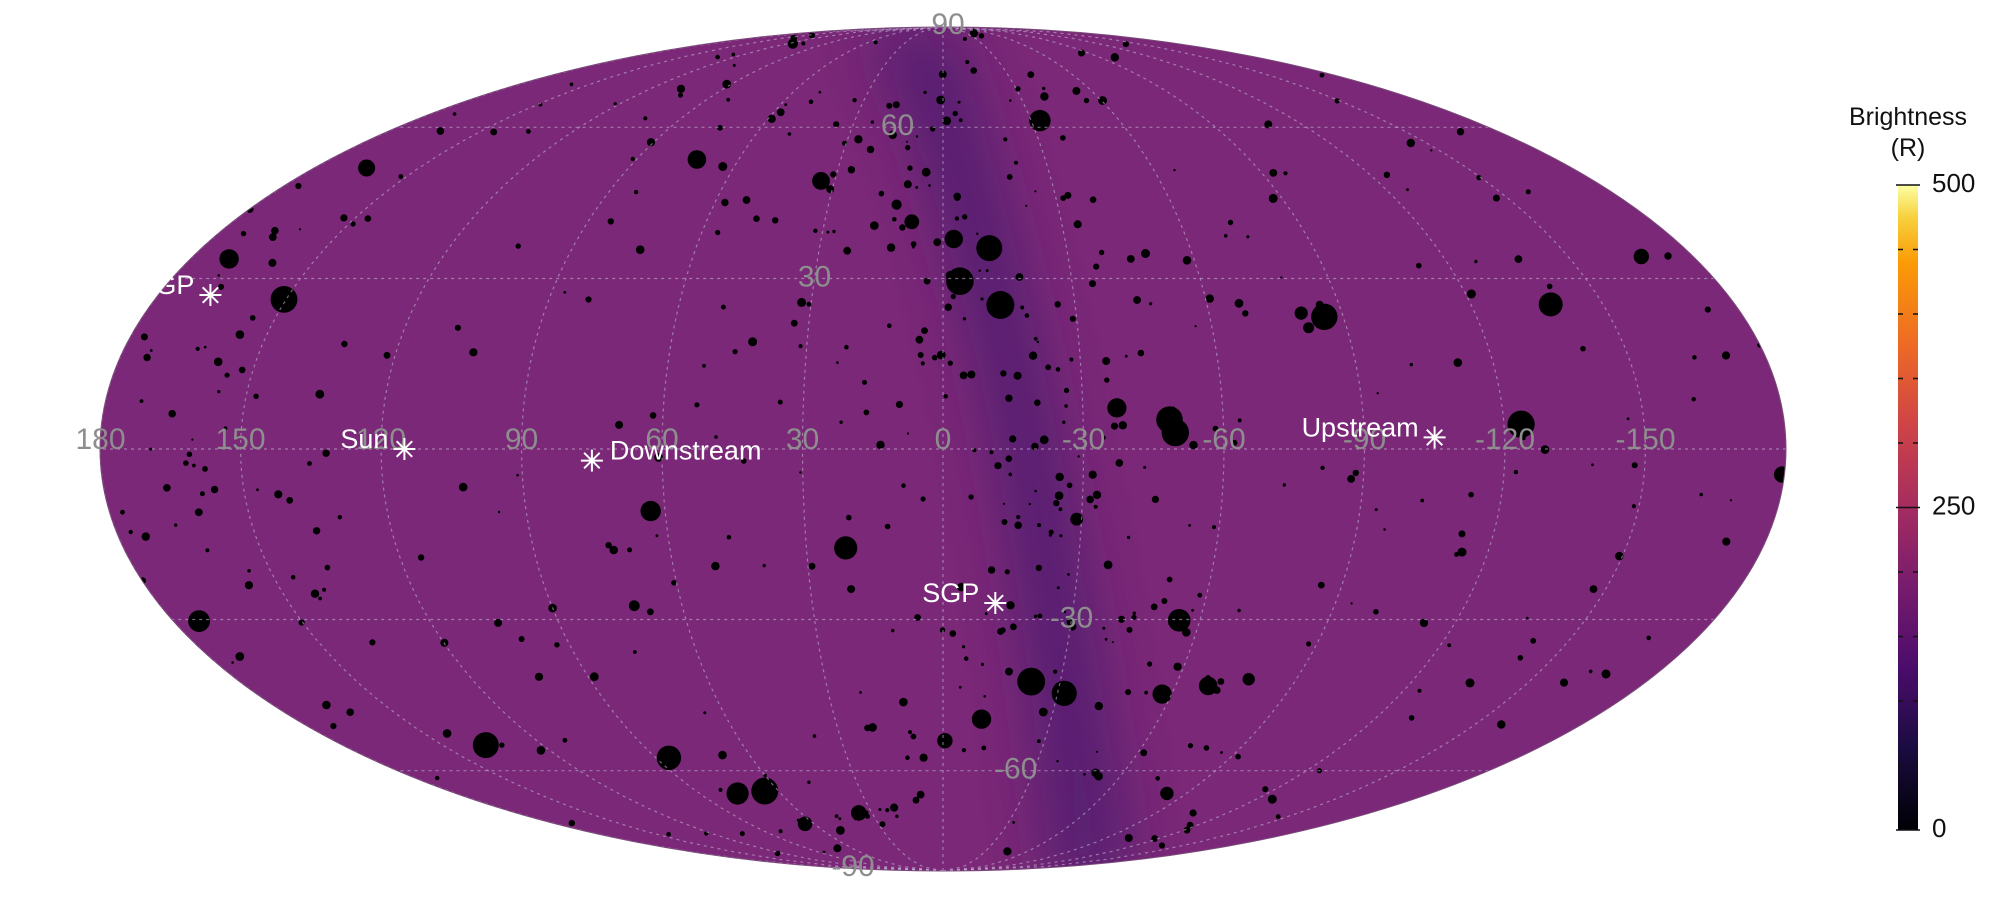 The height and width of the screenshot is (898, 2000). What do you see at coordinates (1613, 449) in the screenshot?
I see `right-bright-edge` at bounding box center [1613, 449].